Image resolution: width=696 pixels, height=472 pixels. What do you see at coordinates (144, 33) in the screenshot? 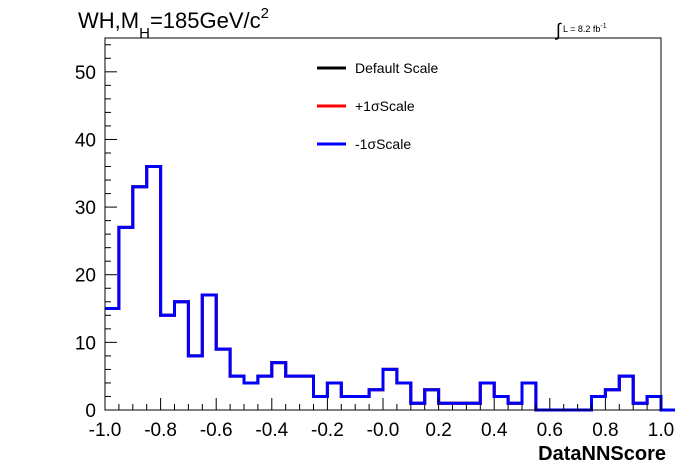
I see `title-subscript: H` at bounding box center [144, 33].